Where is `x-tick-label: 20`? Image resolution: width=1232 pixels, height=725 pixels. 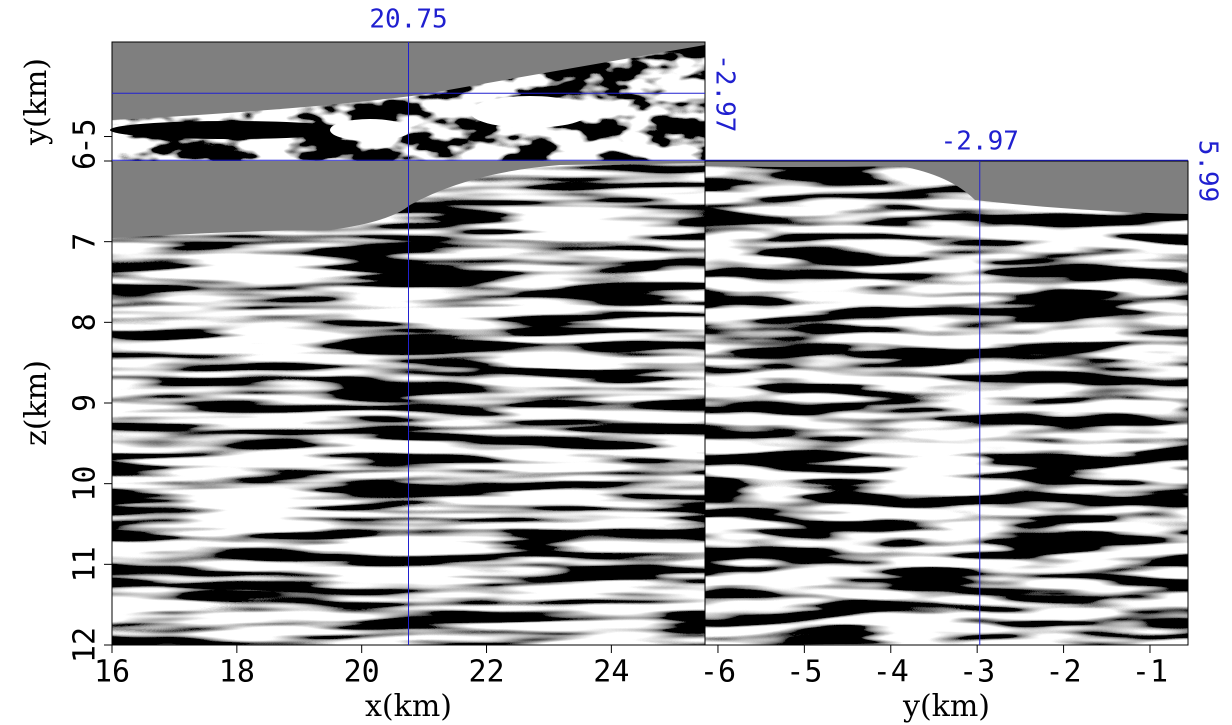 x-tick-label: 20 is located at coordinates (362, 672).